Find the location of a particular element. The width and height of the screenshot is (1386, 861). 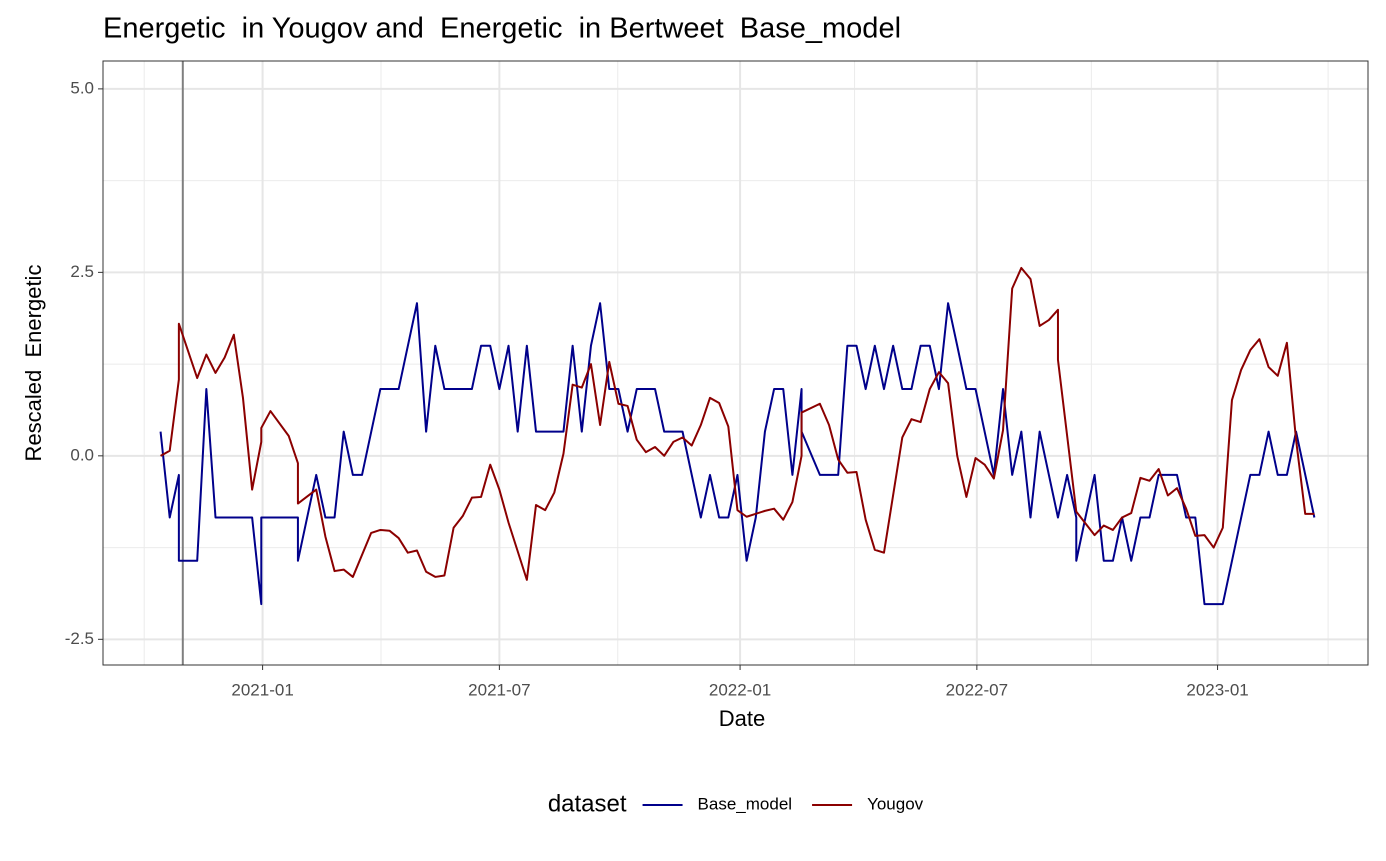

y-tick-label: 2.5 is located at coordinates (82, 271).